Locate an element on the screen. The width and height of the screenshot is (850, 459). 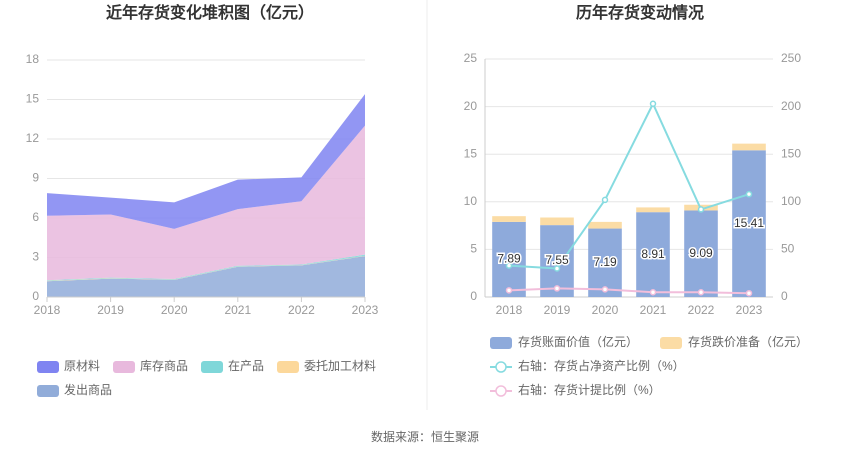
legend-label: 库存商品 is located at coordinates (164, 365).